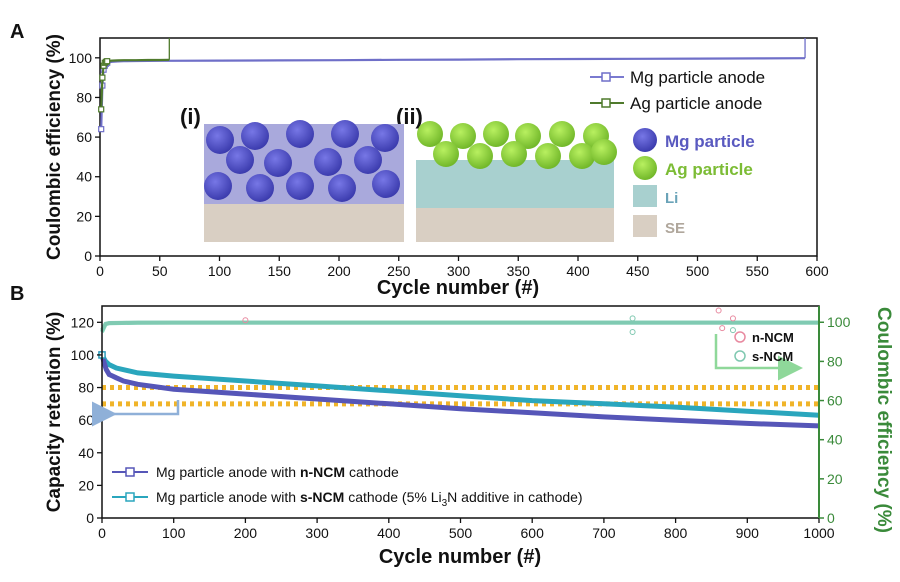 This screenshot has height=582, width=900. I want to click on x-tick-label: 450, so click(638, 271).